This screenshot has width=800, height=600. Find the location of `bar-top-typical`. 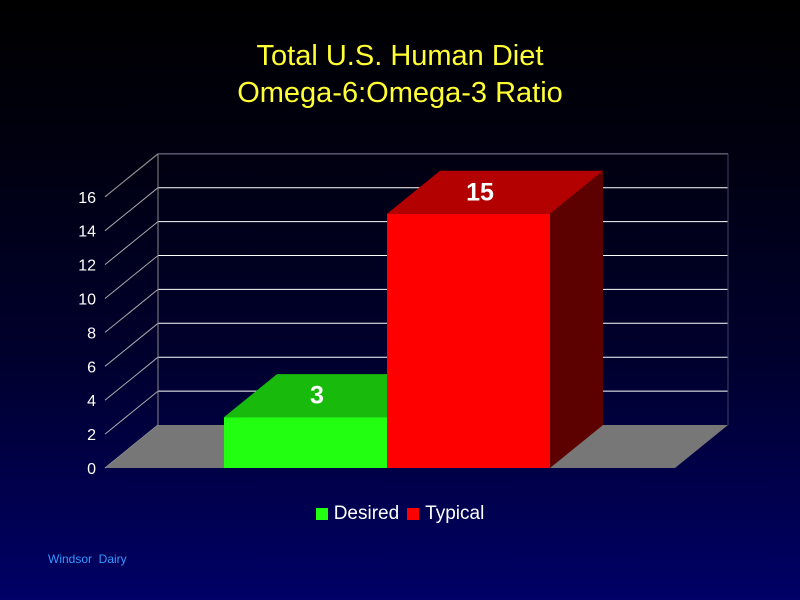

bar-top-typical is located at coordinates (495, 192).